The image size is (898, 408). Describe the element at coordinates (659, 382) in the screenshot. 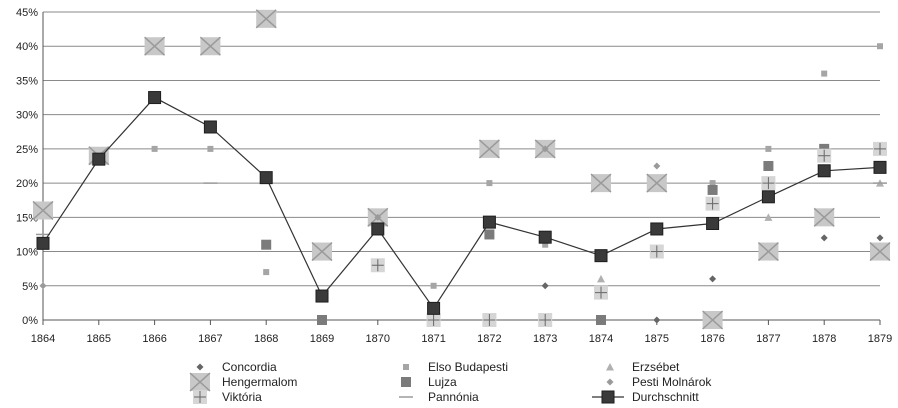

I see `legend-item: Pesti Molnárok` at that location.